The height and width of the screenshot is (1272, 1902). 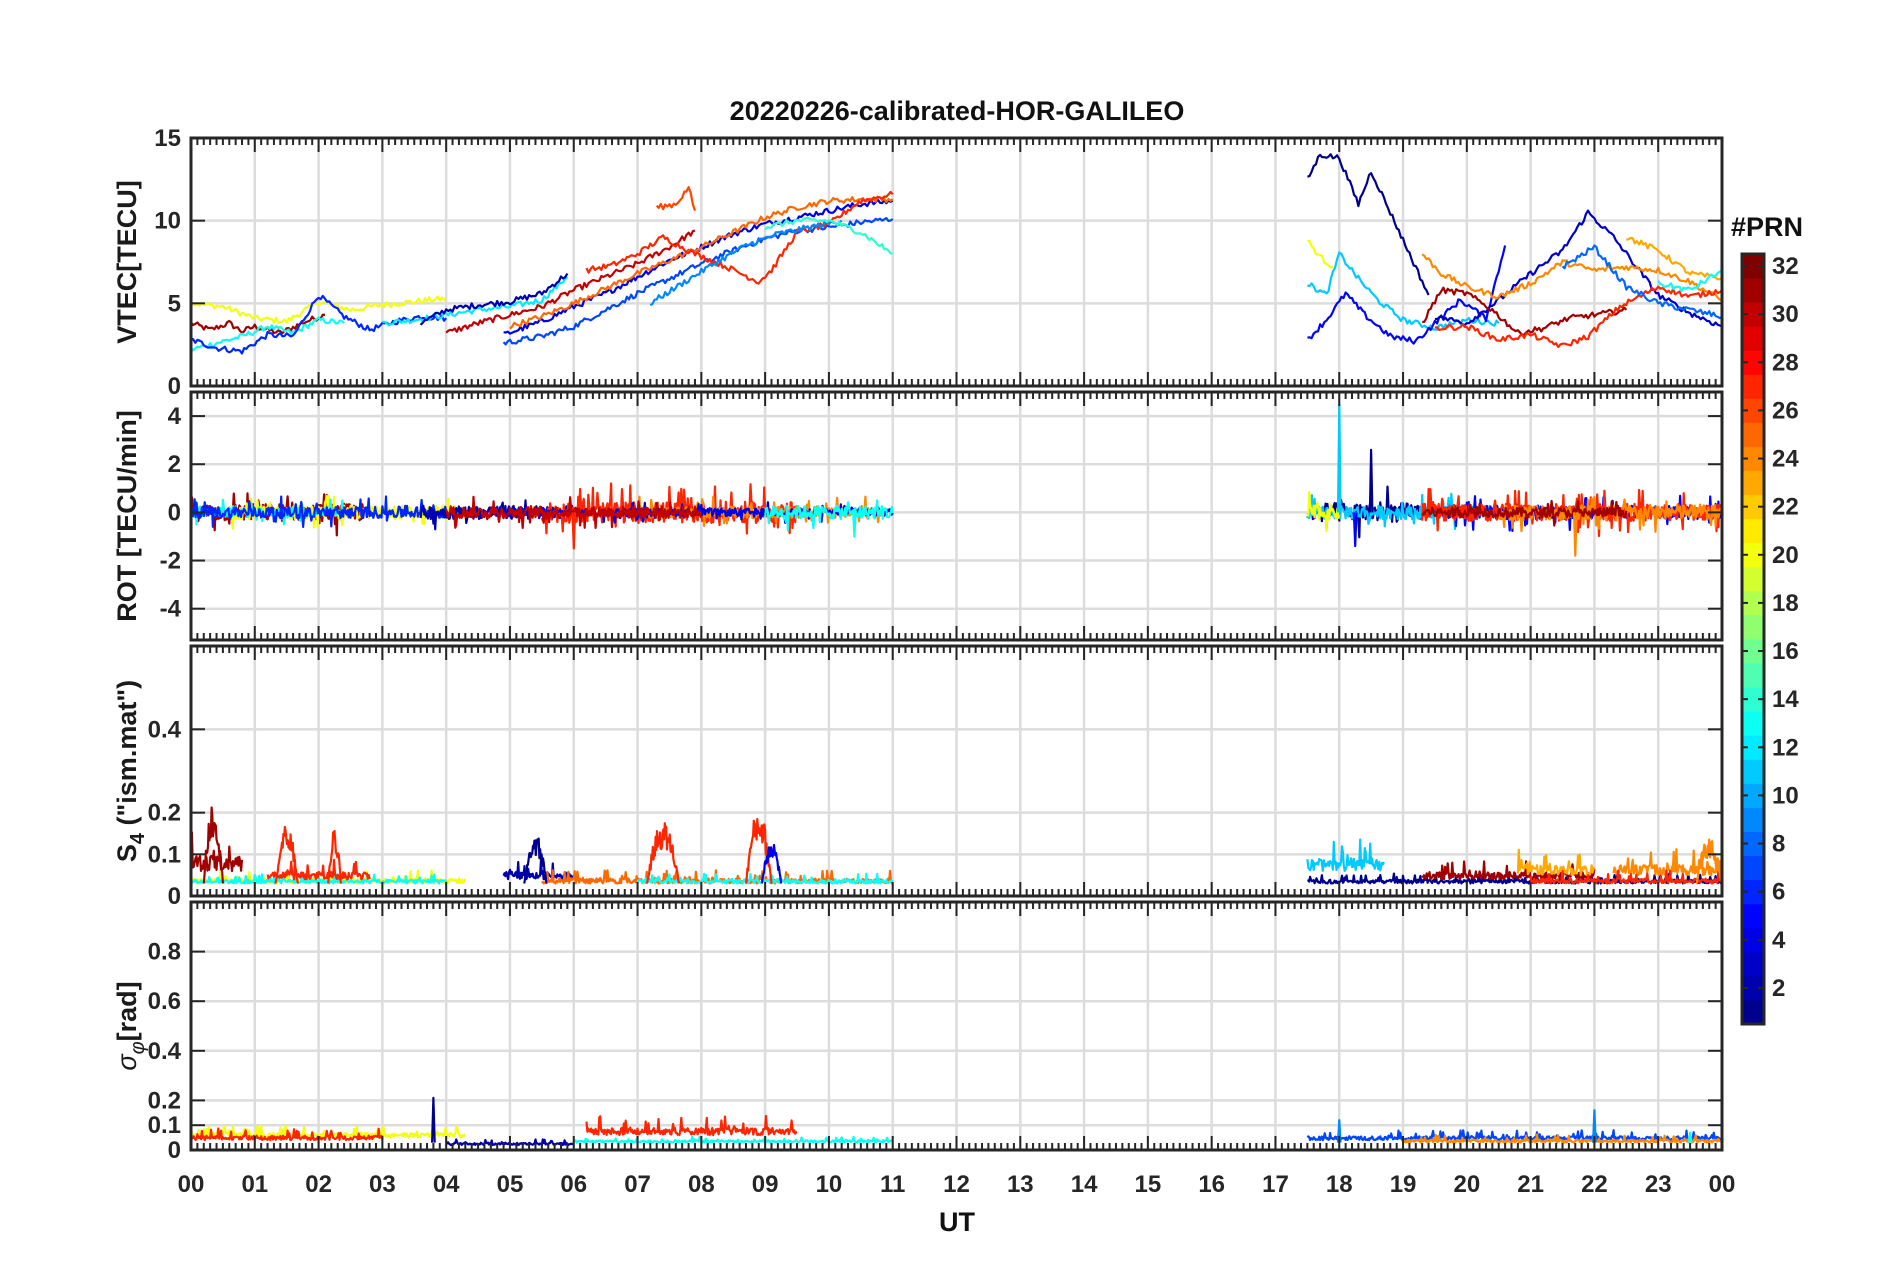 I want to click on y-tick-label: -2, so click(x=170, y=561).